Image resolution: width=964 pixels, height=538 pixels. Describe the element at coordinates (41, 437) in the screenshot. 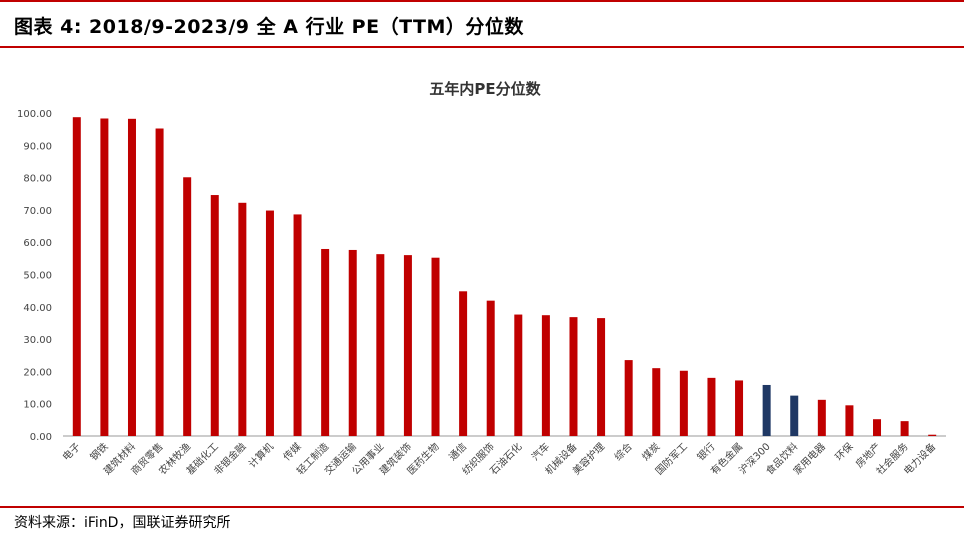

I see `y-tick-label: 0.00` at that location.